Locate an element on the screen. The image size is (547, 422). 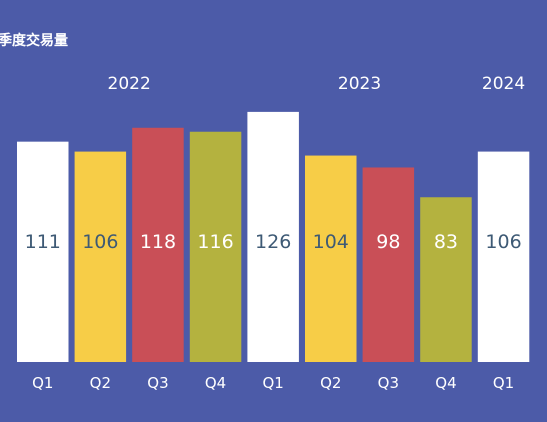
x-tick-5: Q1 is located at coordinates (272, 383).